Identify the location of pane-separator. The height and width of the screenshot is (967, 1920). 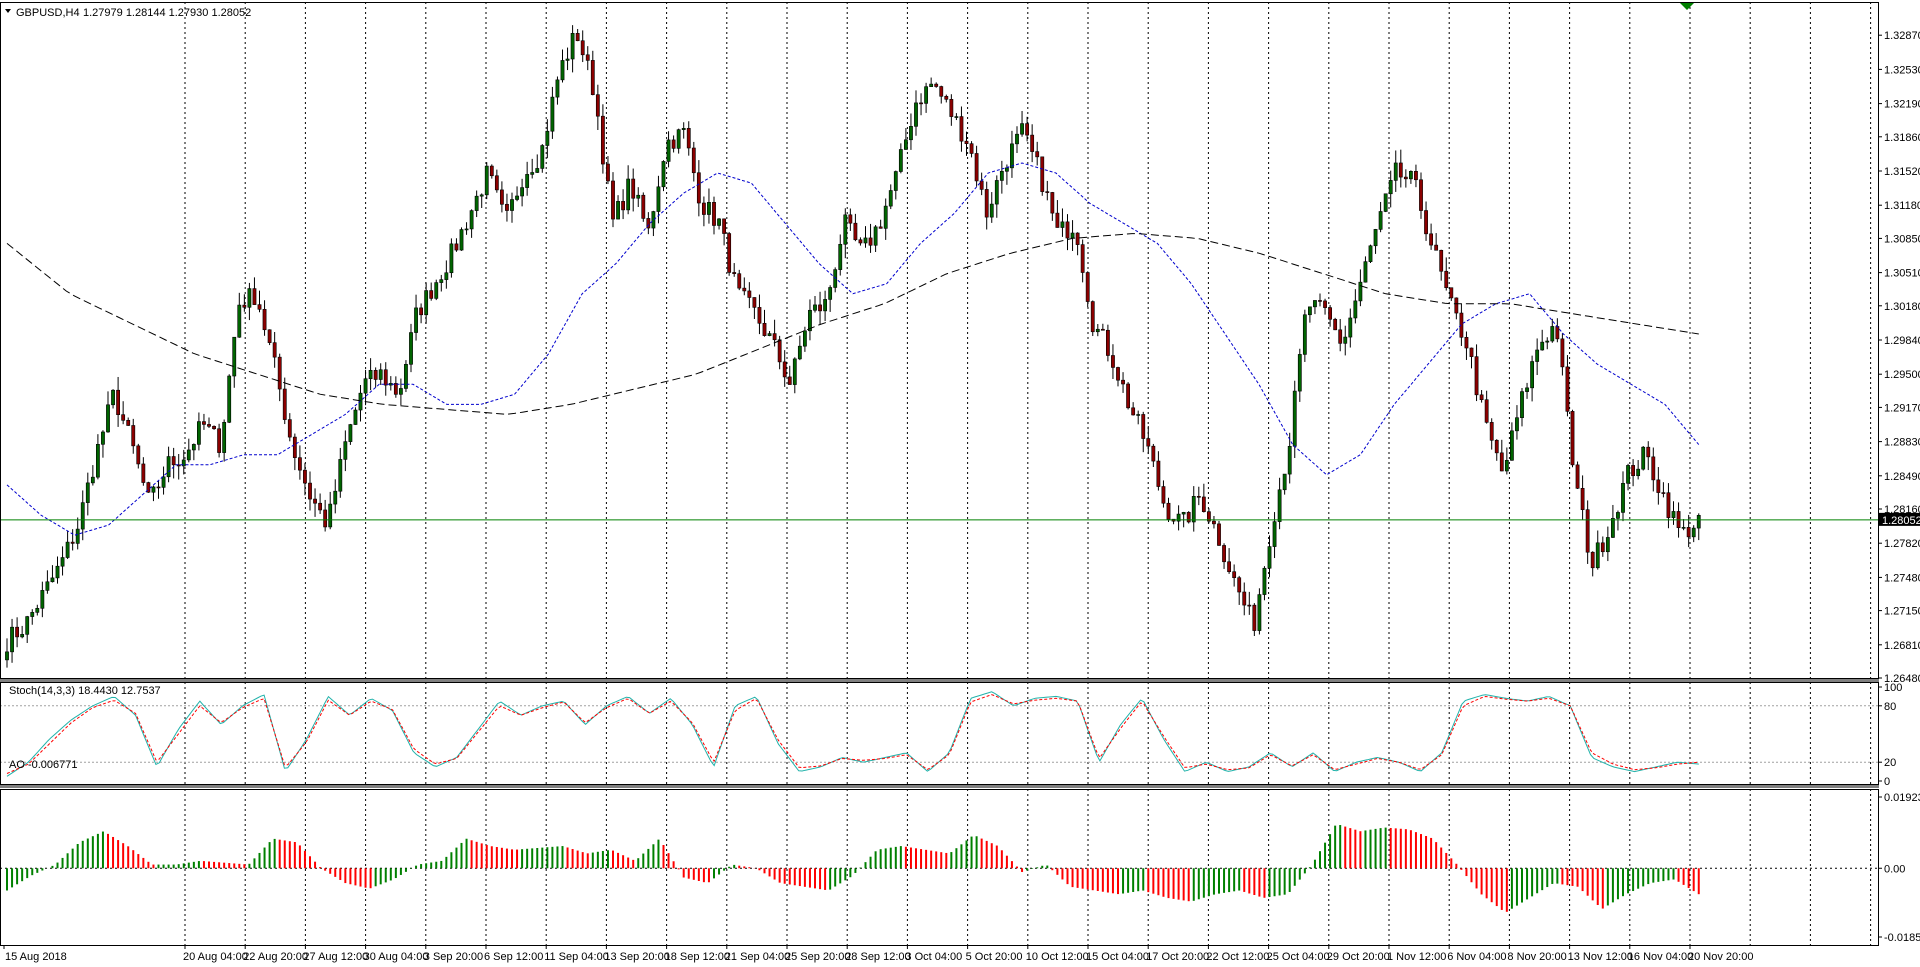
(939, 680).